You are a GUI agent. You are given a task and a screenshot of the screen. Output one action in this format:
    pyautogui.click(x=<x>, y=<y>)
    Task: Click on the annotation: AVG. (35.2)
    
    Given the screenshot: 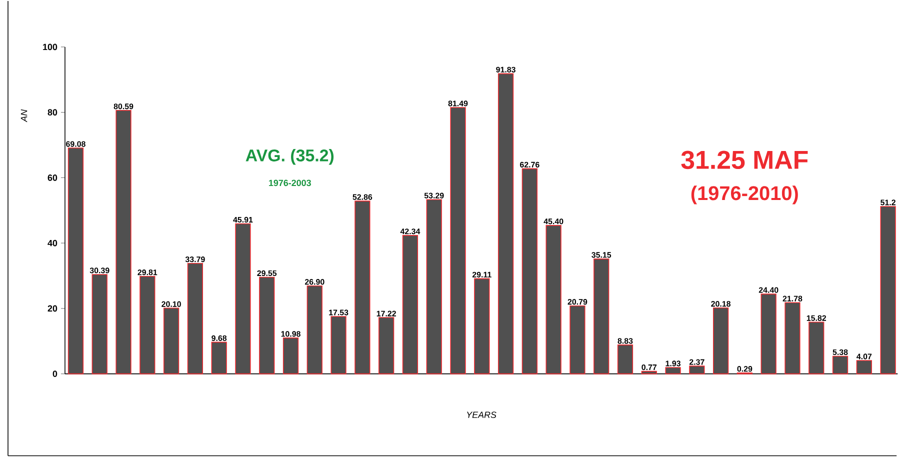 What is the action you would take?
    pyautogui.click(x=290, y=157)
    